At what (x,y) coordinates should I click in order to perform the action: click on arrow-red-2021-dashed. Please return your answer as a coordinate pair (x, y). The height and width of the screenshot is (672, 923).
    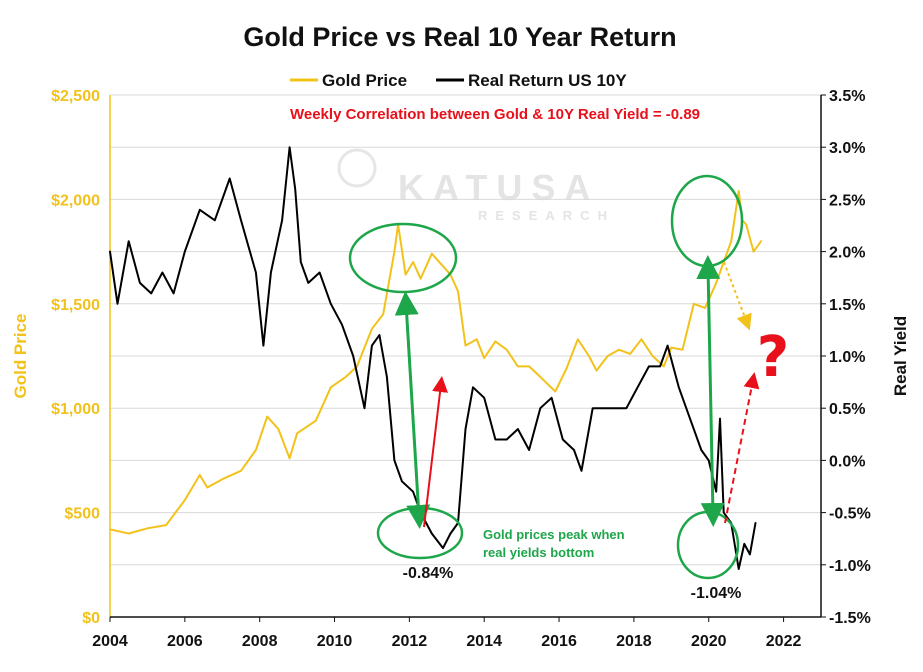
    Looking at the image, I should click on (742, 448).